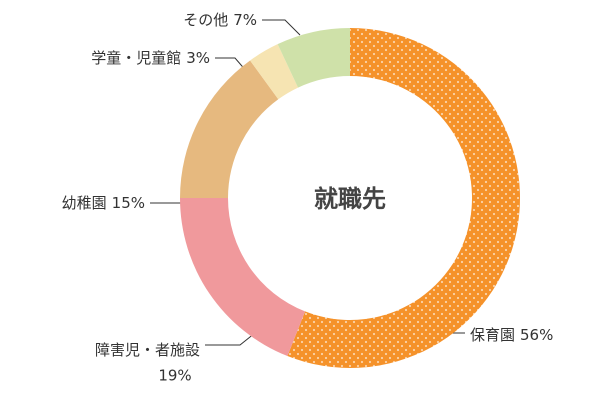 The image size is (600, 400). Describe the element at coordinates (198, 58) in the screenshot. I see `value-label: 3%` at that location.